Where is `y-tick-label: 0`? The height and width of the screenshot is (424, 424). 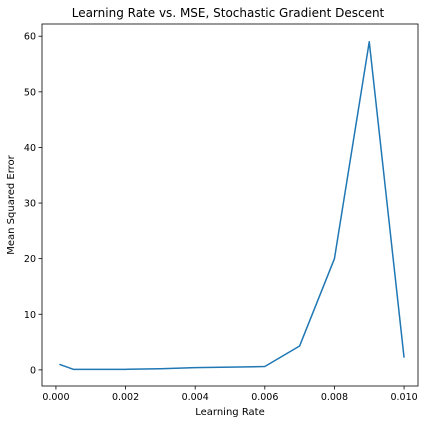 y-tick-label: 0 is located at coordinates (33, 370).